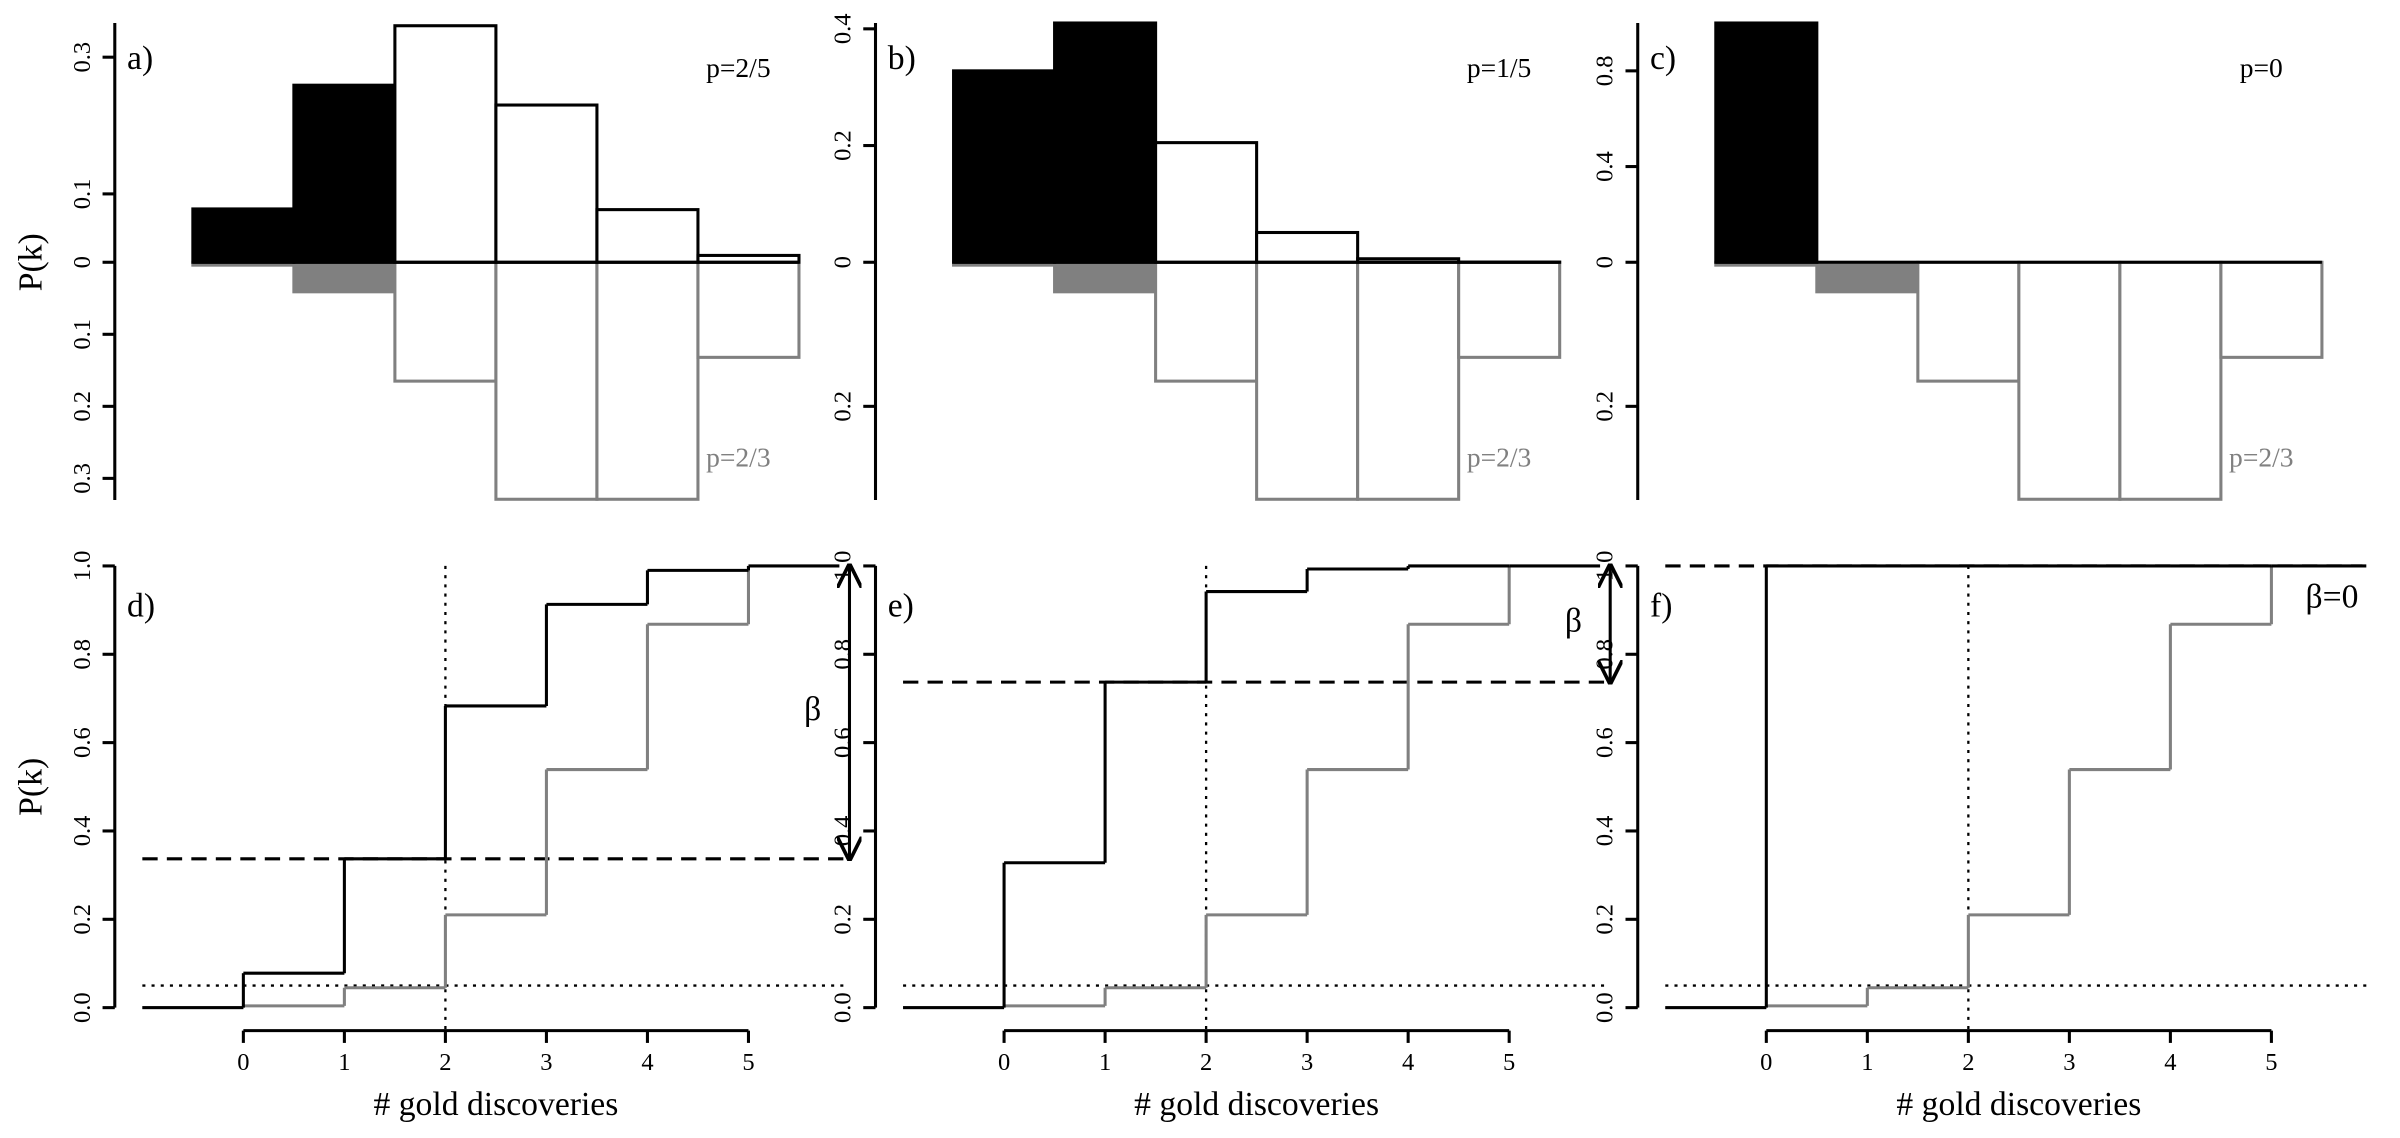 Image resolution: width=2400 pixels, height=1138 pixels. I want to click on panel-label: b), so click(902, 58).